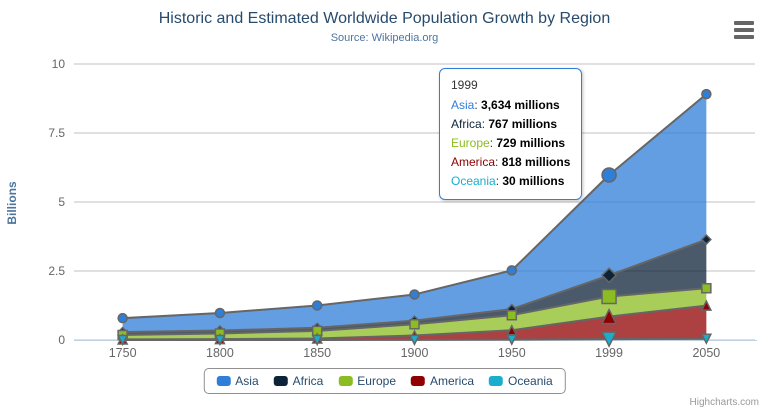 The height and width of the screenshot is (416, 769). What do you see at coordinates (452, 381) in the screenshot?
I see `legend-label: America` at bounding box center [452, 381].